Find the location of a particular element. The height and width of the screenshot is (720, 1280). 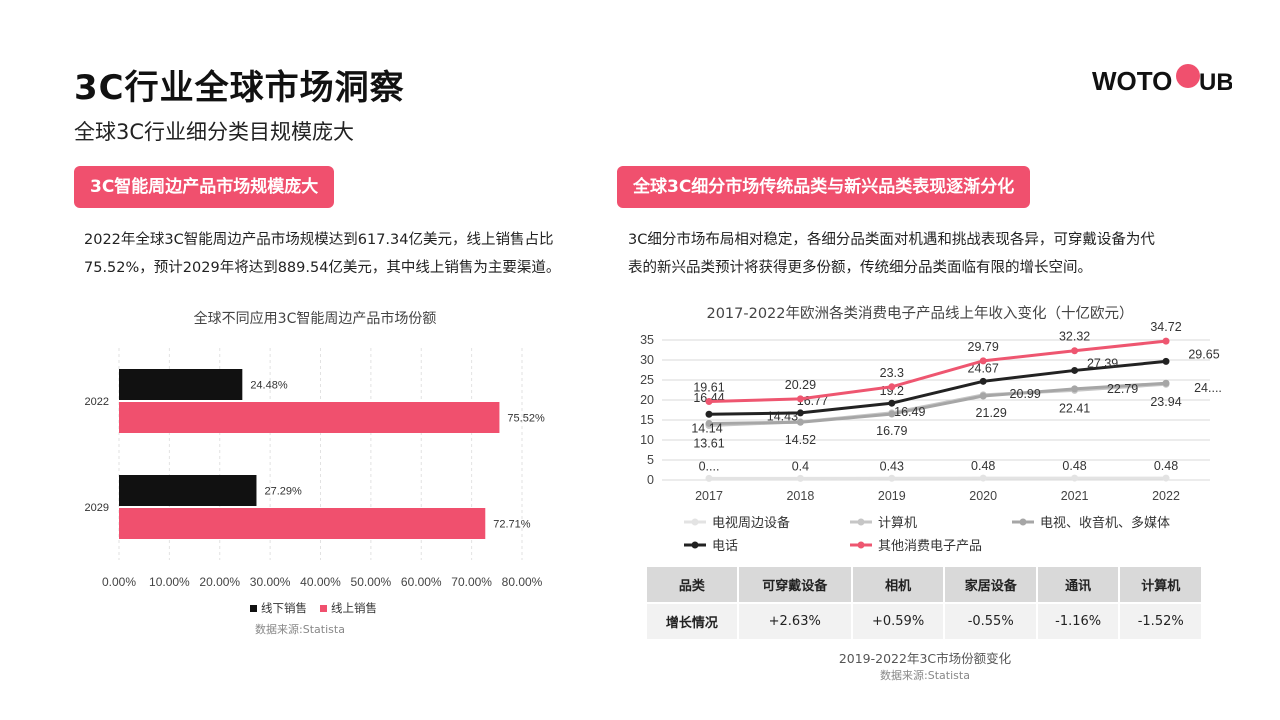

left-source: 数据来源:Statista is located at coordinates (300, 629).